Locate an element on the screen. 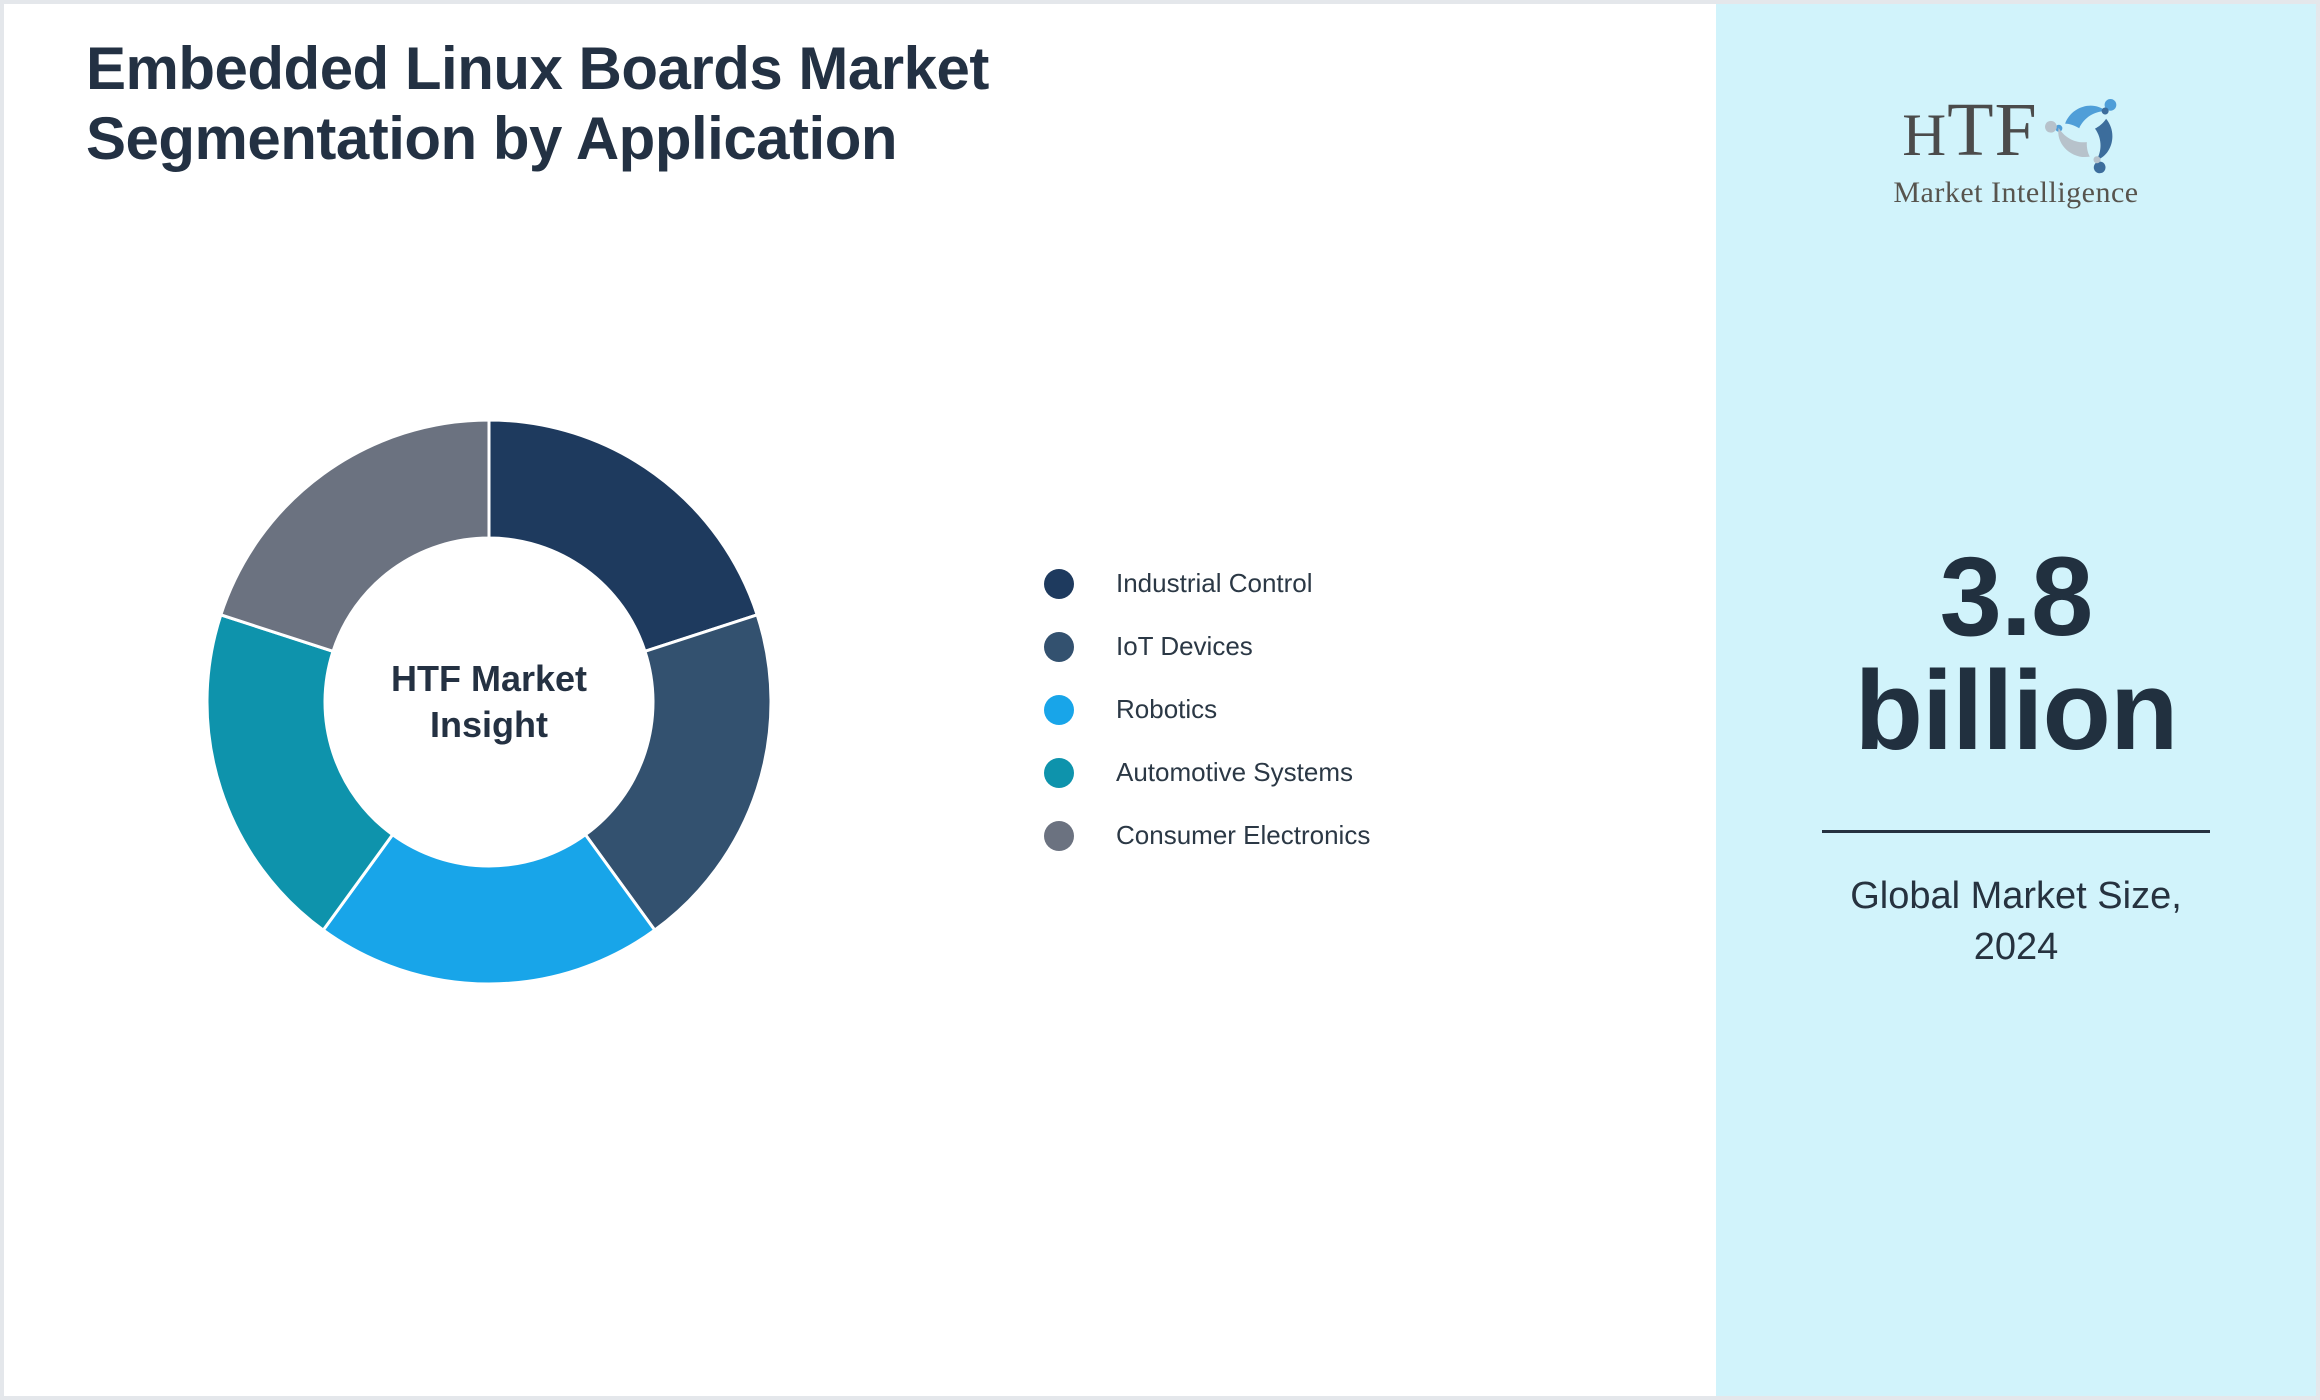 Image resolution: width=2320 pixels, height=1400 pixels. page-title-line-2: Segmentation by Application is located at coordinates (492, 138).